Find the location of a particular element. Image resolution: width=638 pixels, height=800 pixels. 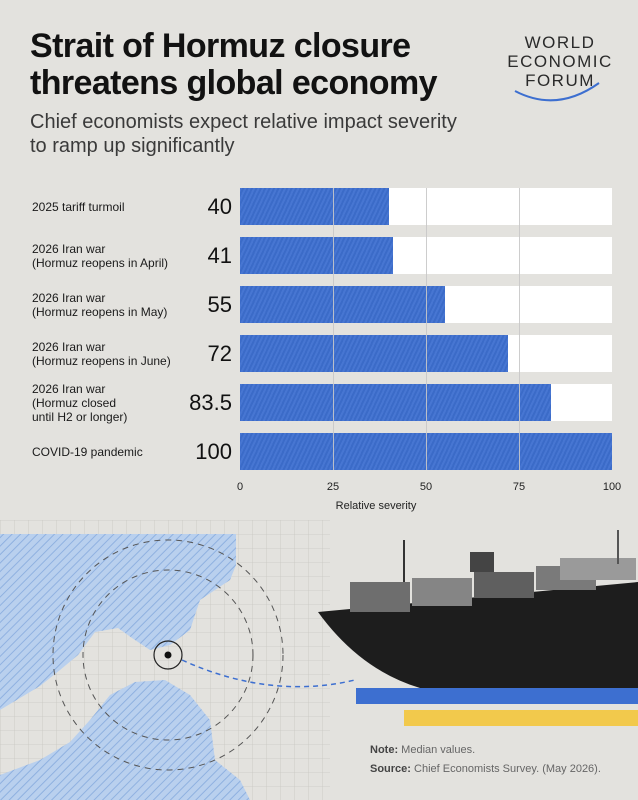

target-ring is located at coordinates (168, 655).